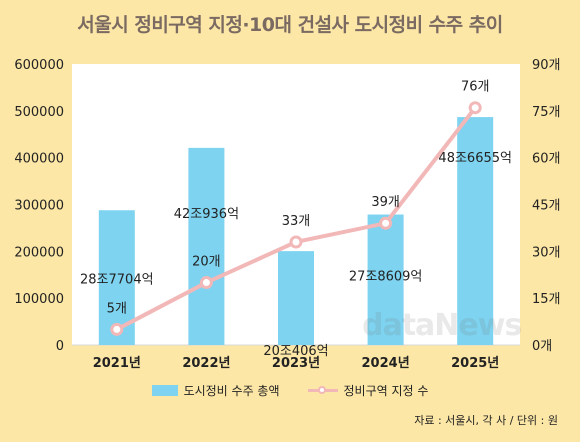 The image size is (580, 442). I want to click on legend: 도시정비 수주 총액 정비구역 지정 수, so click(290, 390).